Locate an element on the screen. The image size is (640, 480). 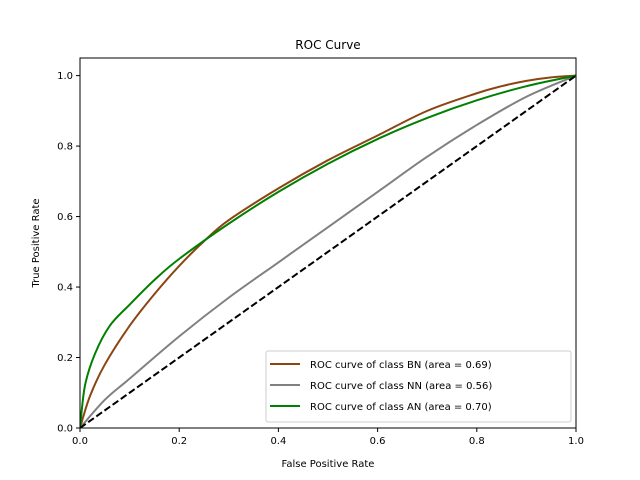
x-axis-label: False Positive Rate is located at coordinates (328, 464).